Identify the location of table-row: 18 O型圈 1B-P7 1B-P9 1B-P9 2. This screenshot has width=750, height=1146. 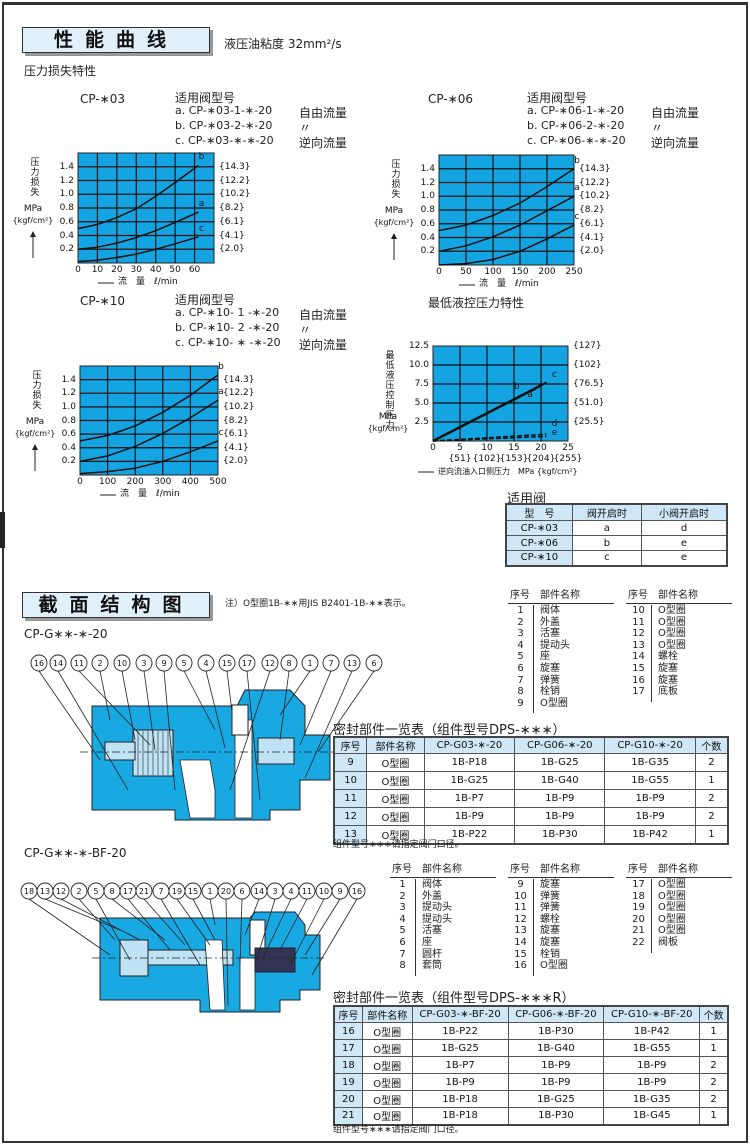
(531, 1065).